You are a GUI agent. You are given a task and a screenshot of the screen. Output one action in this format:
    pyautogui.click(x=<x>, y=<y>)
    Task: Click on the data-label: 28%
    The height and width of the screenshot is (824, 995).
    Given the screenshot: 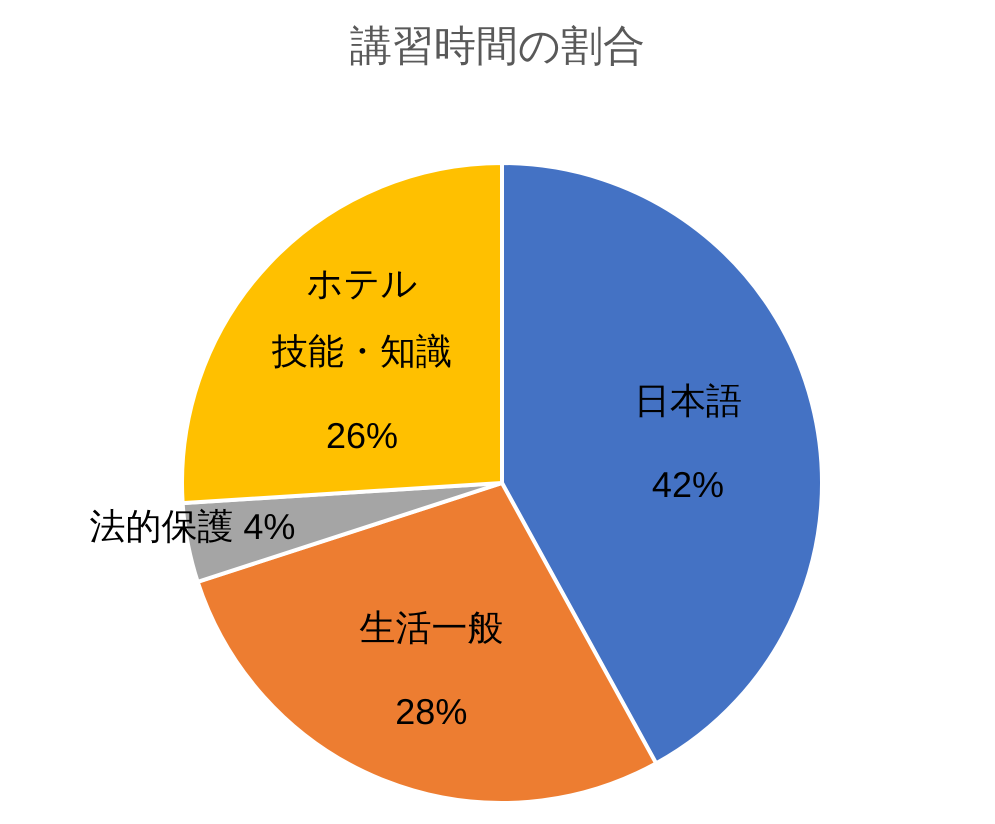 What is the action you would take?
    pyautogui.click(x=431, y=711)
    